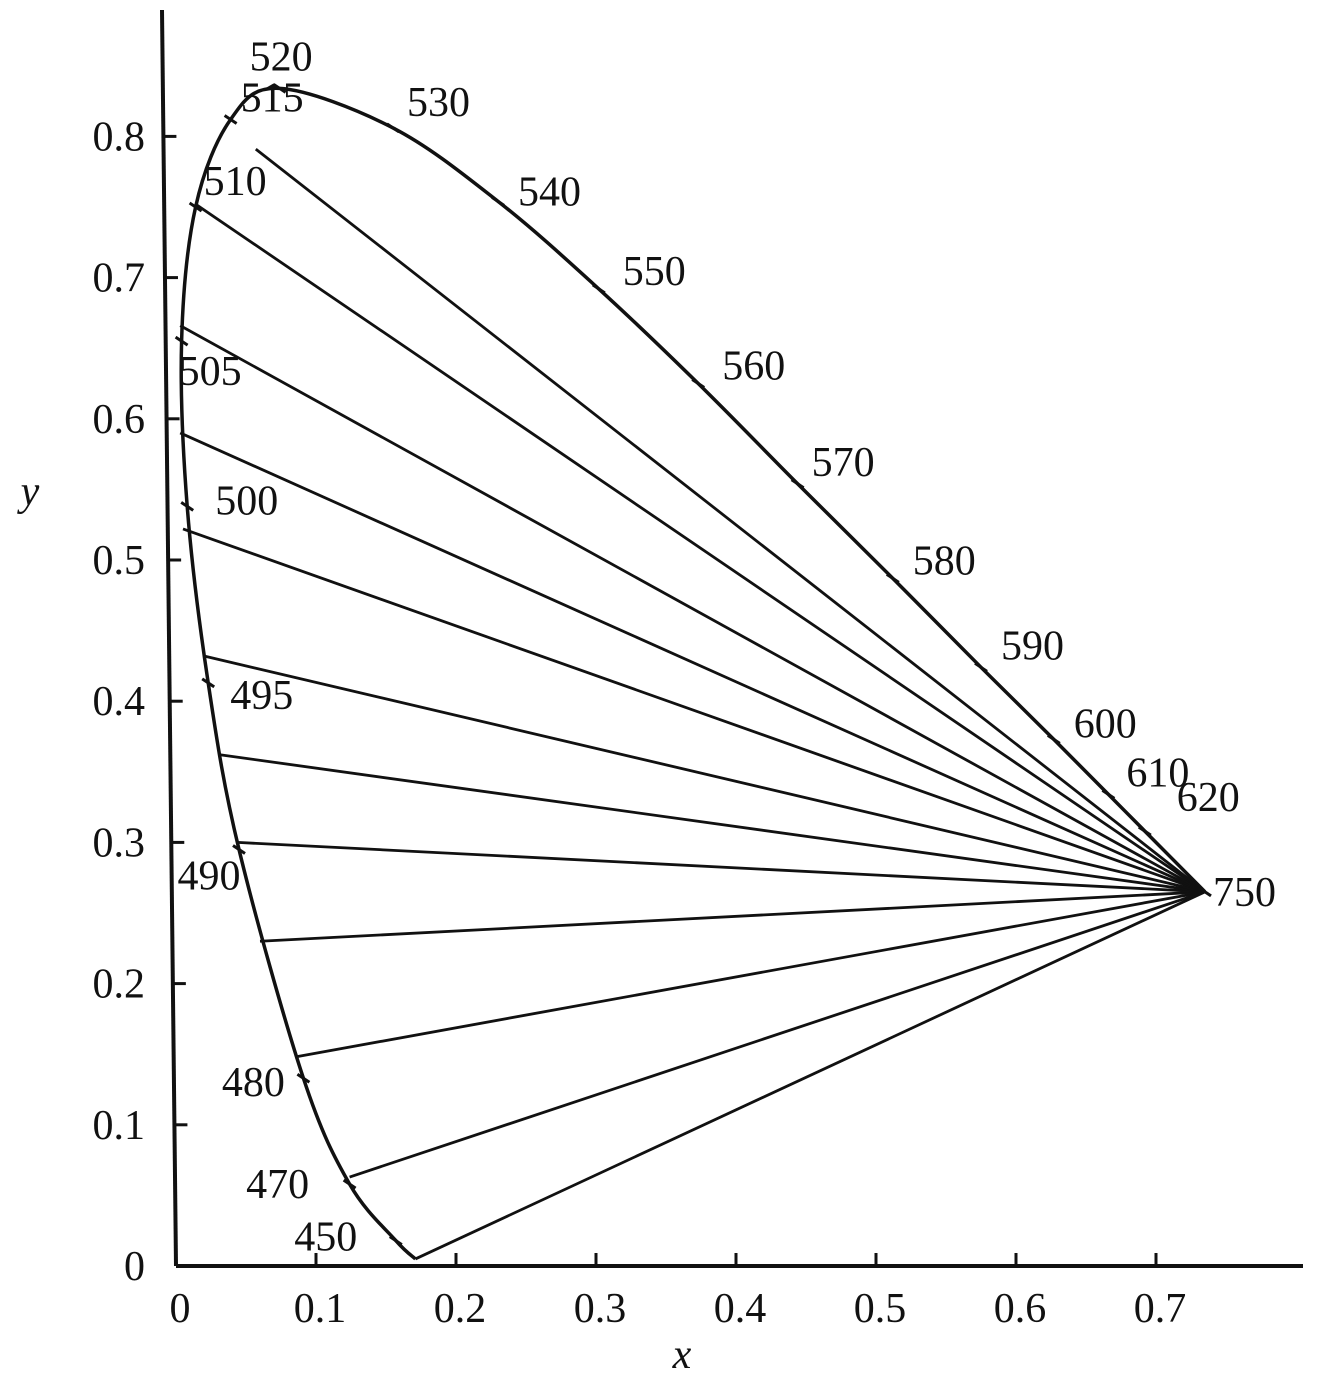 The image size is (1329, 1378). I want to click on wavelength-label-750: 750, so click(1244, 893).